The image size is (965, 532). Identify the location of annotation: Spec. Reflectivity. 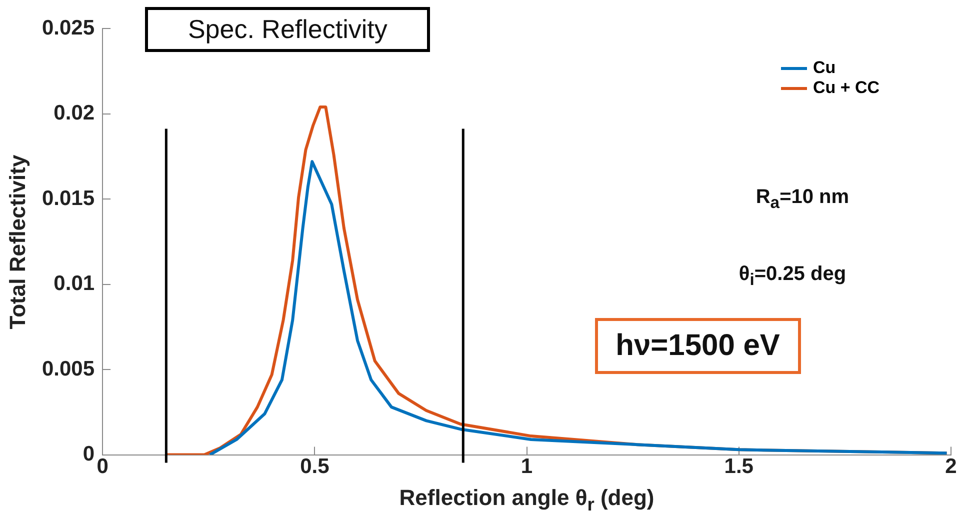
(287, 29).